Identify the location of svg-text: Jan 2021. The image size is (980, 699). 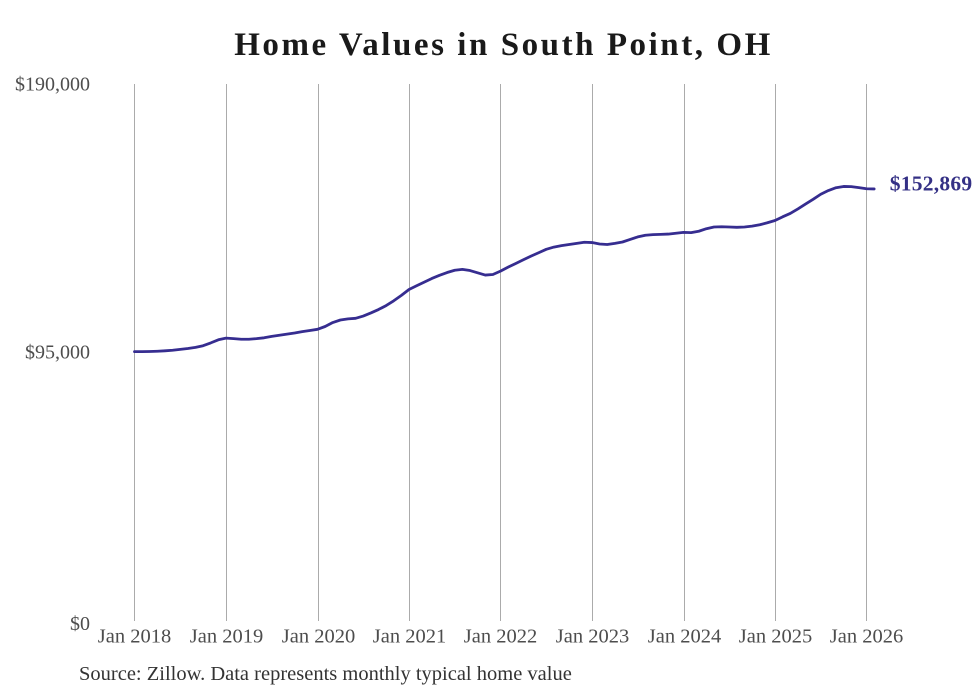
(409, 636).